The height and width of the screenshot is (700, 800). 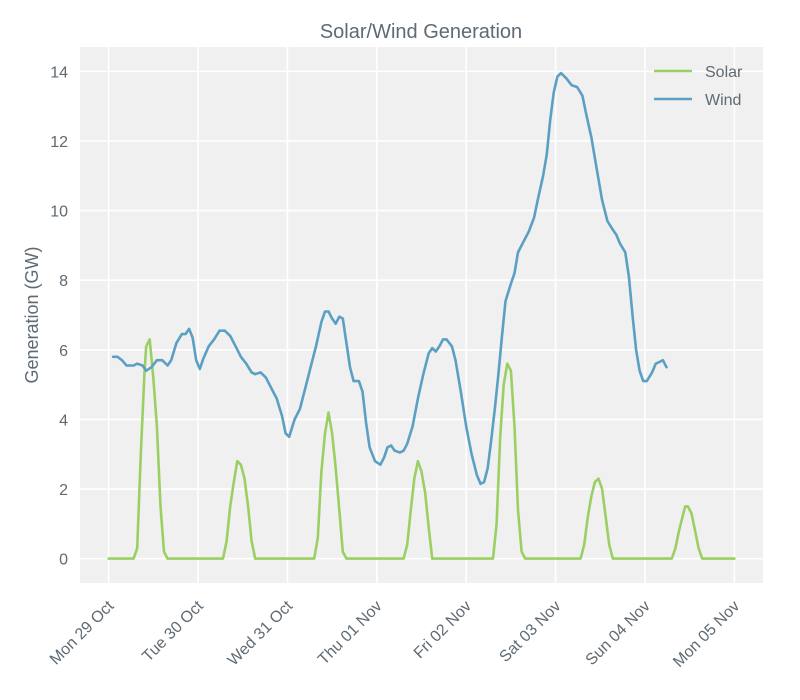 What do you see at coordinates (421, 32) in the screenshot?
I see `chart-title: Solar/Wind Generation` at bounding box center [421, 32].